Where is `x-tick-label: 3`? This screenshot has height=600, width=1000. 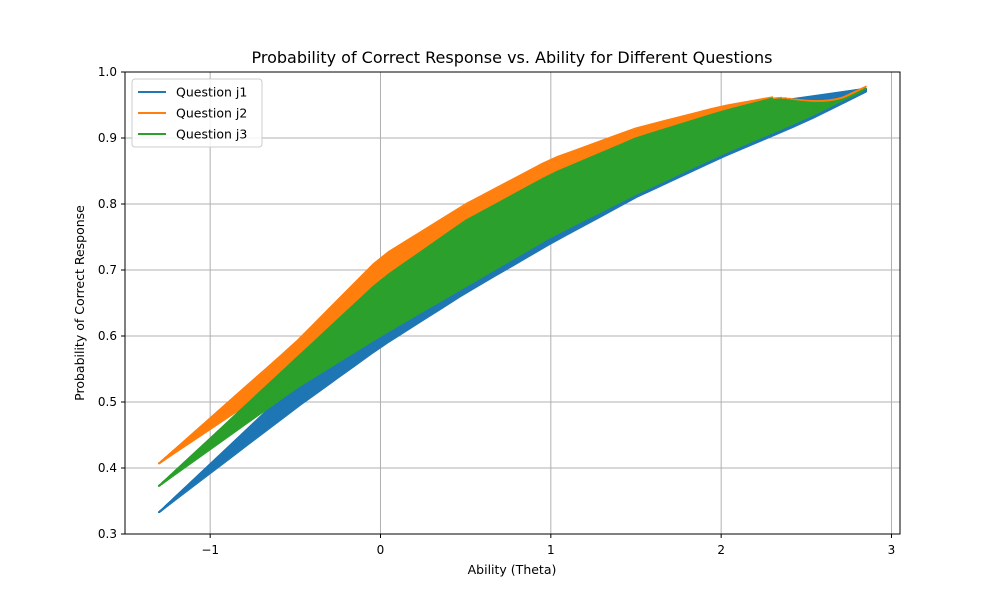 x-tick-label: 3 is located at coordinates (892, 550).